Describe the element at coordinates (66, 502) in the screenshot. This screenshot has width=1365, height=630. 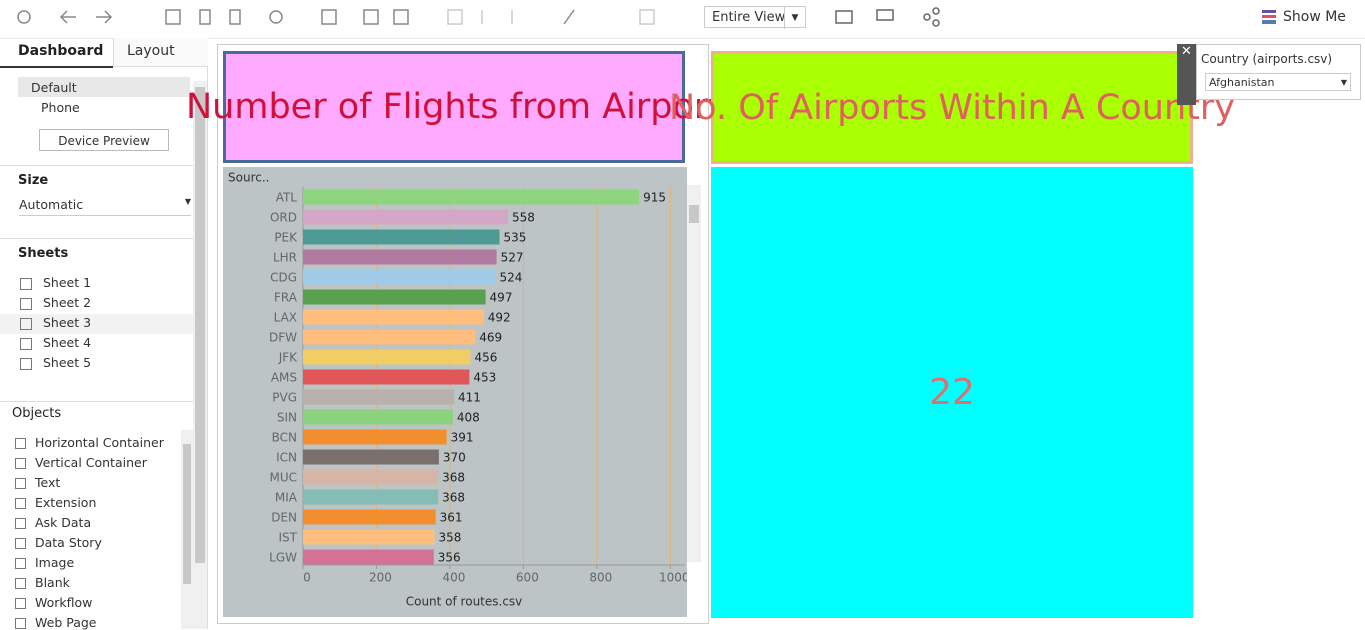
I see `object: Extension` at that location.